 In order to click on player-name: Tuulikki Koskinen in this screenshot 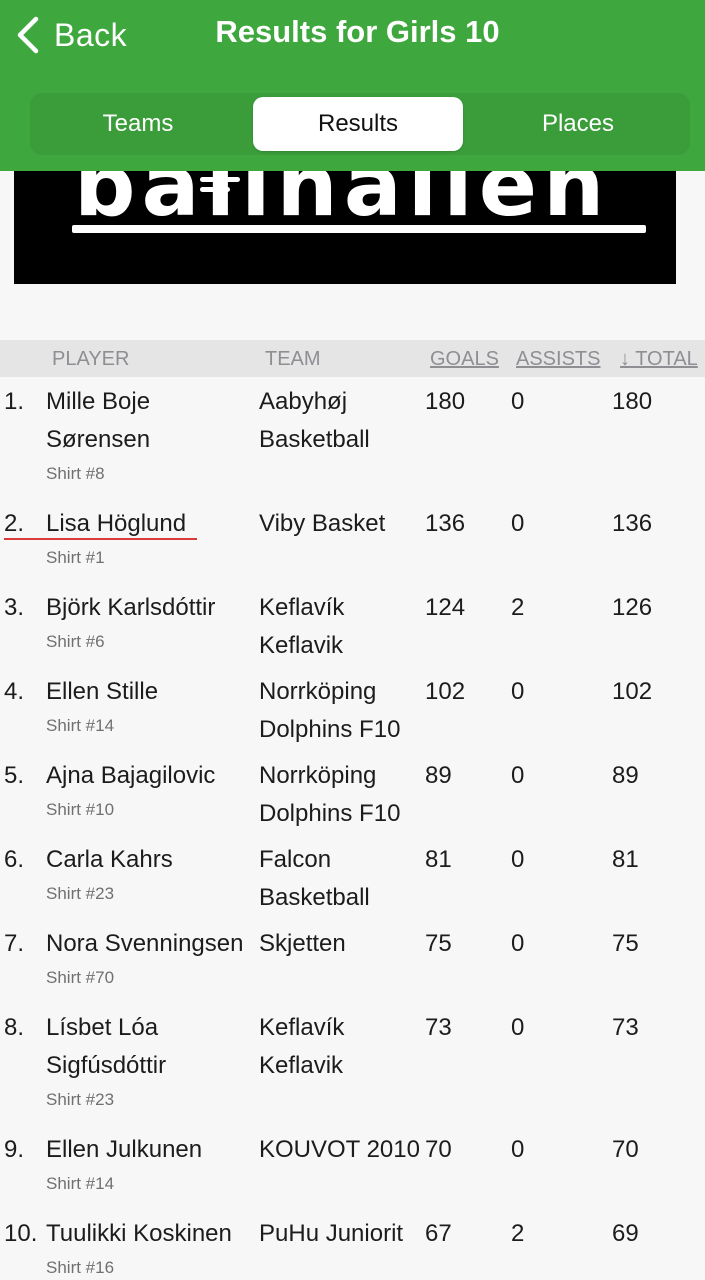, I will do `click(139, 1233)`.